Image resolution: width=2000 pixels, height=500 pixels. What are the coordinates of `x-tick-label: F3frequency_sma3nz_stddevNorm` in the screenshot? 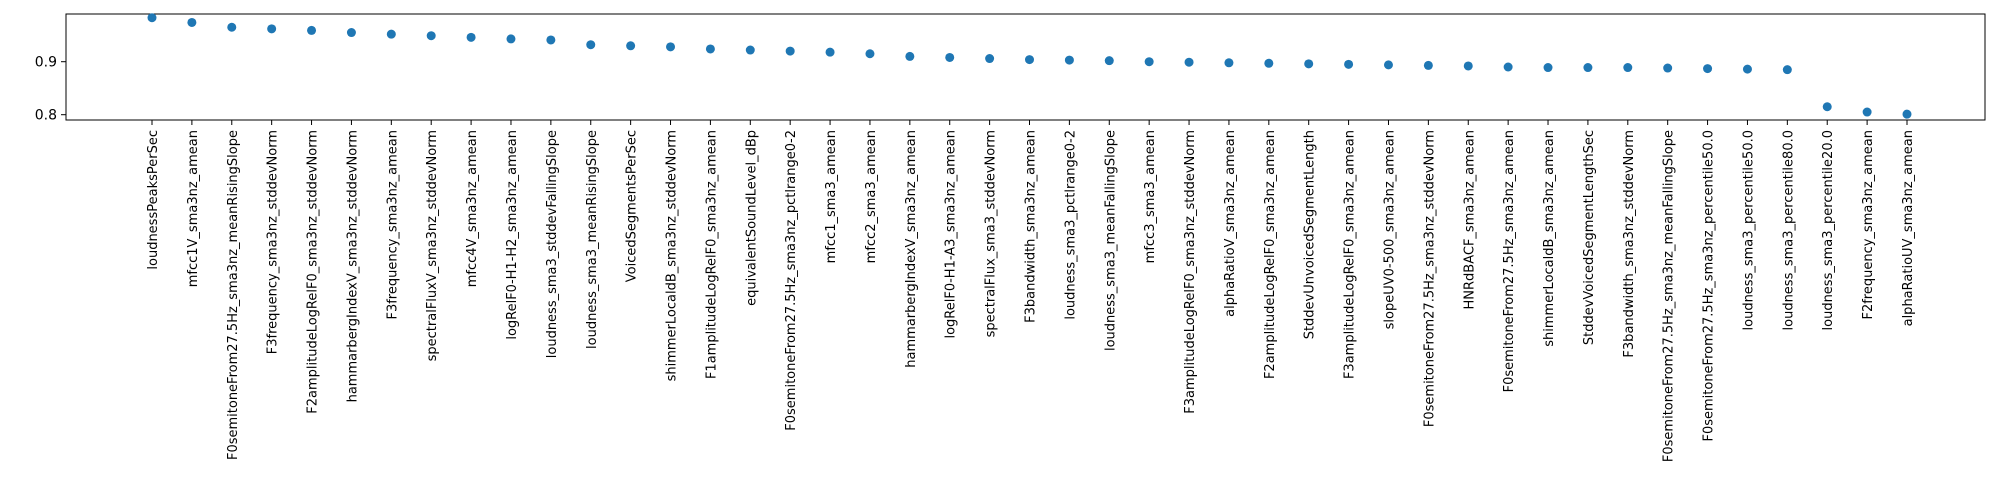 It's located at (273, 242).